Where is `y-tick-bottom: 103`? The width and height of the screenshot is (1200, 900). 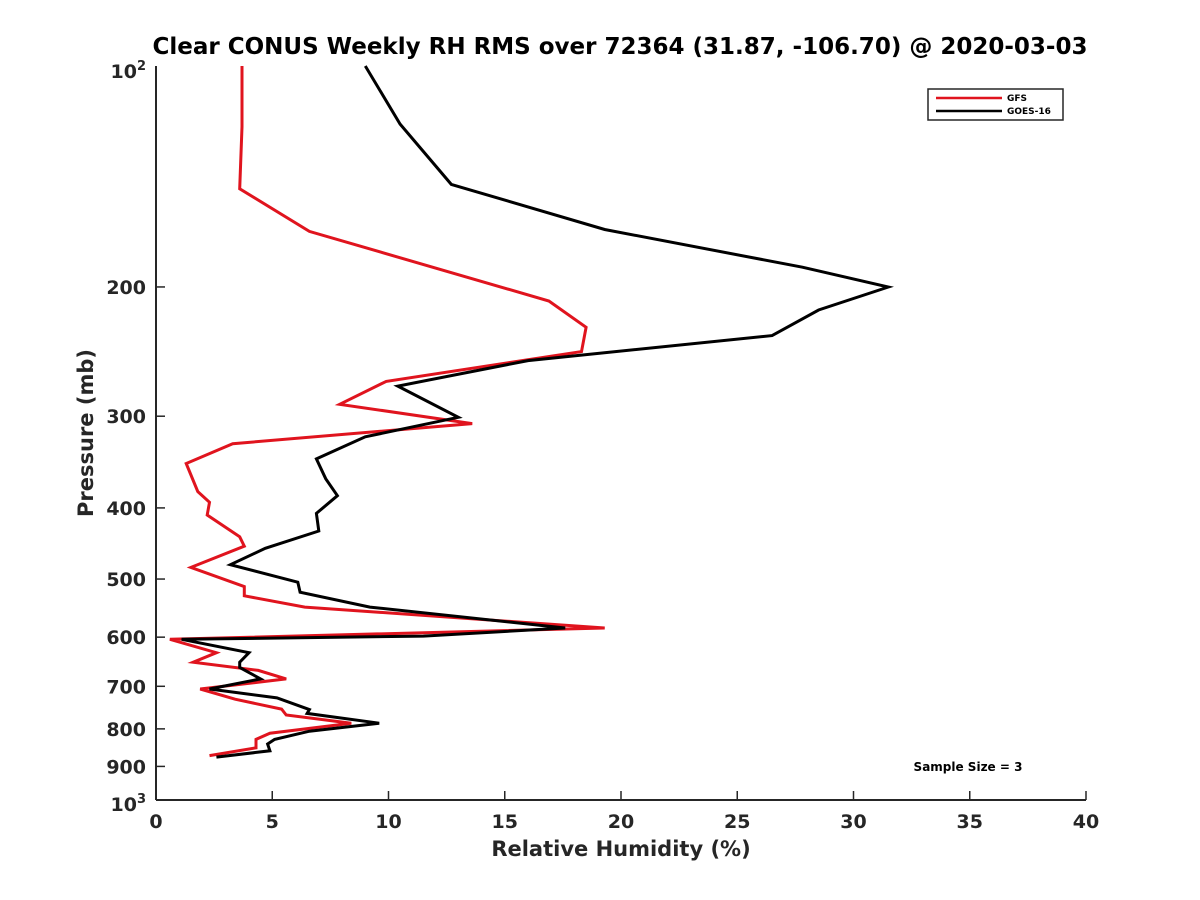
y-tick-bottom: 103 is located at coordinates (129, 804).